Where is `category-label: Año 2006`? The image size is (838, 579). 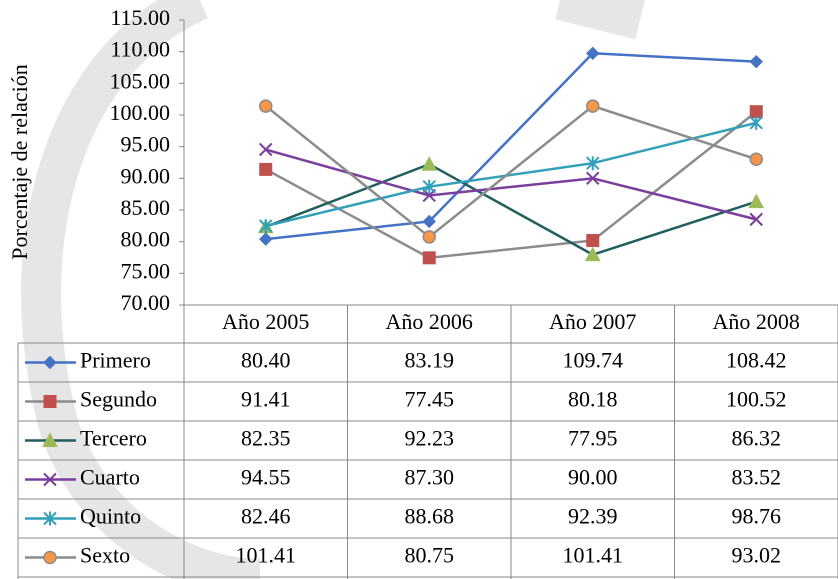
category-label: Año 2006 is located at coordinates (429, 321).